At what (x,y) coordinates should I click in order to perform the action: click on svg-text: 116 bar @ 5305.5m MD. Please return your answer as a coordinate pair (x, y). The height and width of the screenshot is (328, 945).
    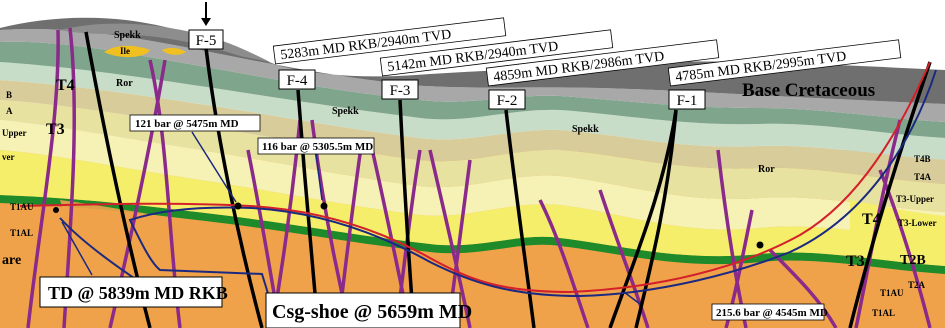
    Looking at the image, I should click on (317, 147).